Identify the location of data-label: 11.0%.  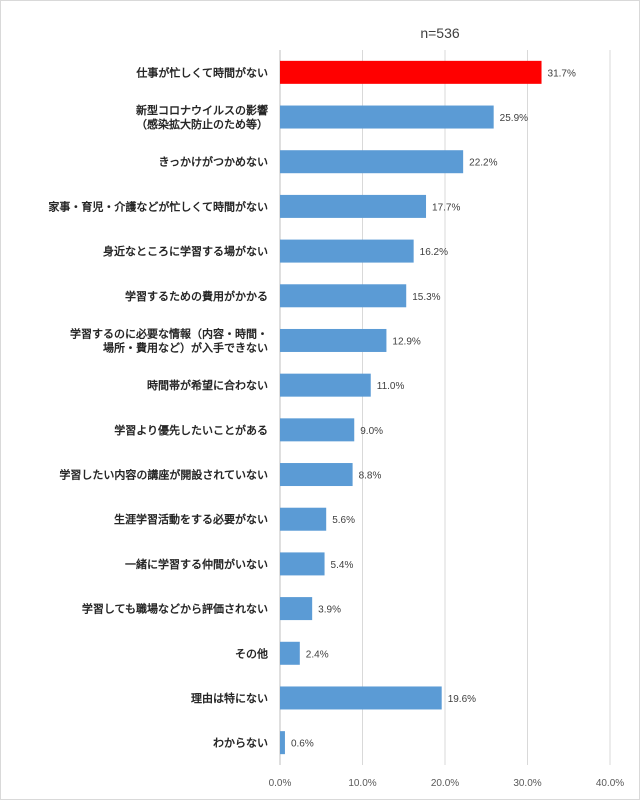
(391, 386).